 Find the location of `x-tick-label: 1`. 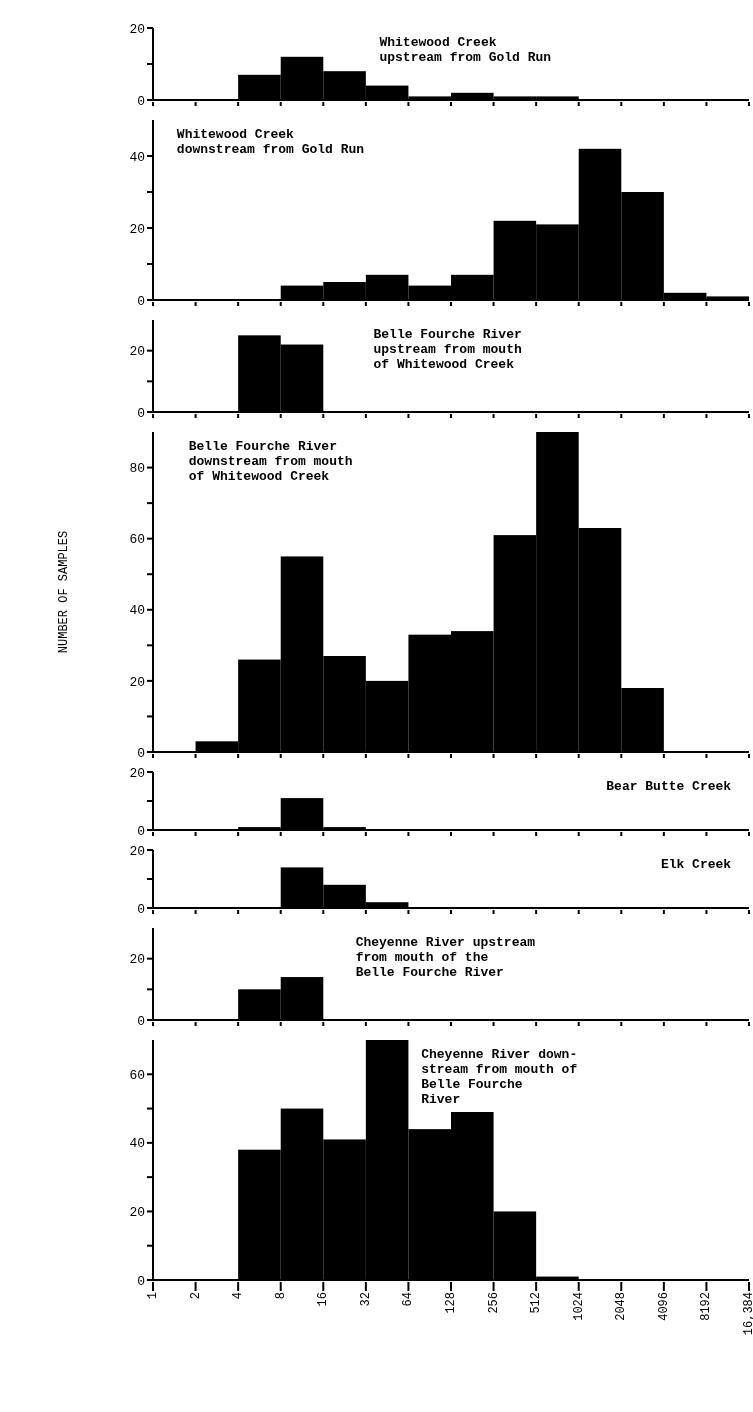

x-tick-label: 1 is located at coordinates (153, 1296).